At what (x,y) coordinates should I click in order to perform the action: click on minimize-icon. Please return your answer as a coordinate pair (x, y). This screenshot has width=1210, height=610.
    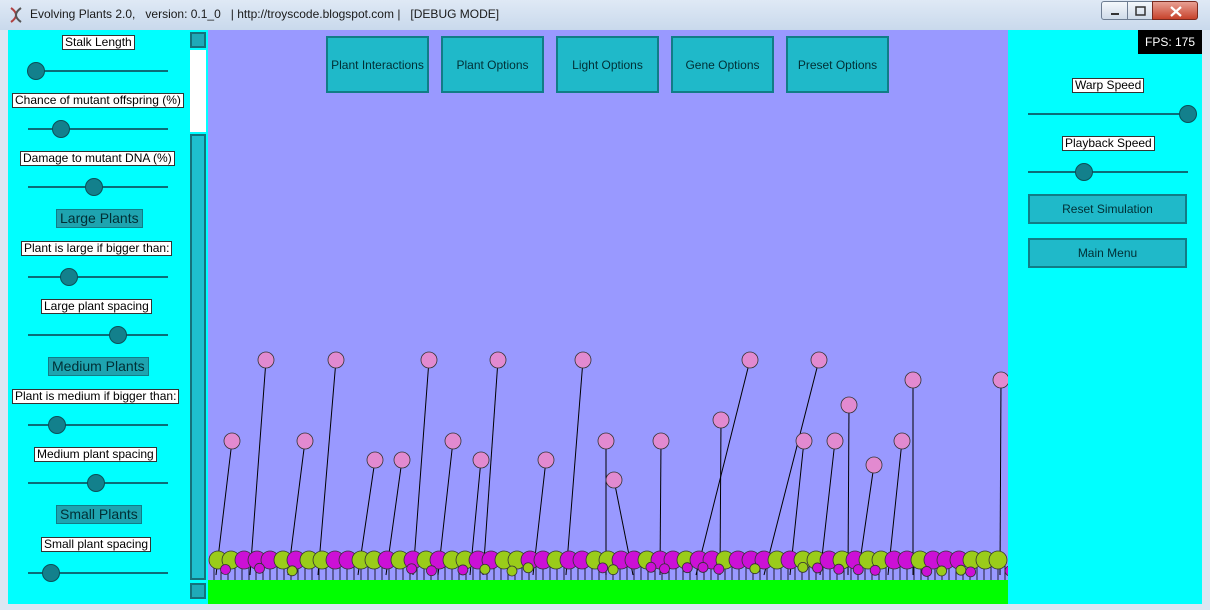
    Looking at the image, I should click on (1115, 14).